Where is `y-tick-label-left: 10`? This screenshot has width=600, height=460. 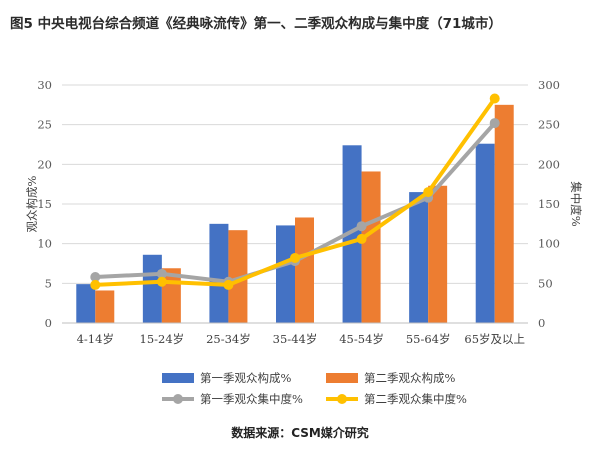
y-tick-label-left: 10 is located at coordinates (44, 244).